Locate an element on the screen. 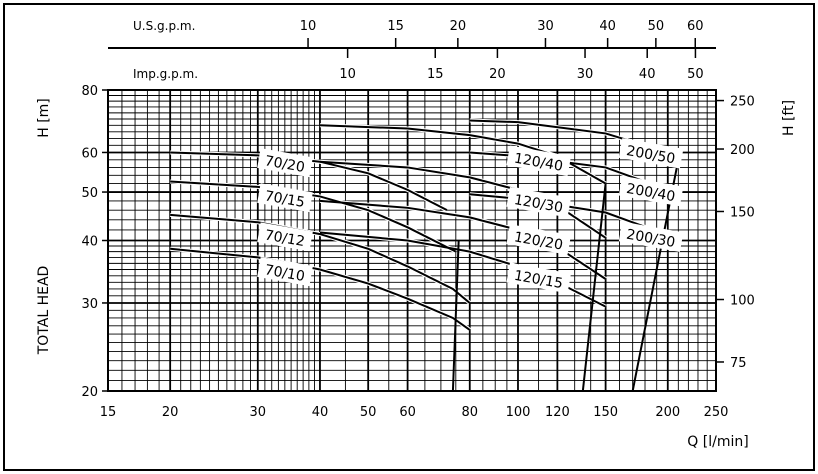 The width and height of the screenshot is (818, 474). y-axis-label-left-top: H [m] is located at coordinates (44, 118).